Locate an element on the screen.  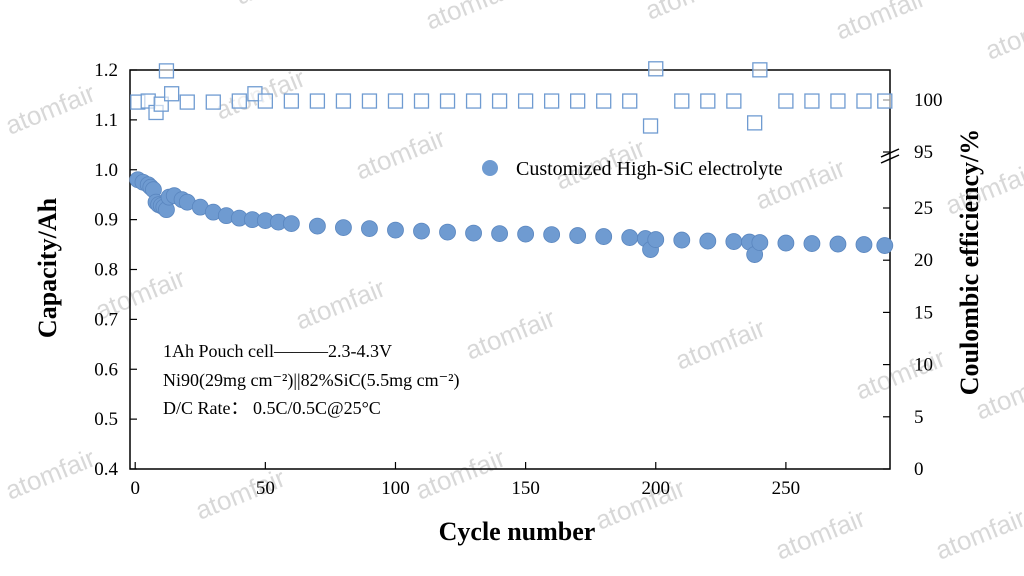
left-tick-label: 0.9 is located at coordinates (106, 220).